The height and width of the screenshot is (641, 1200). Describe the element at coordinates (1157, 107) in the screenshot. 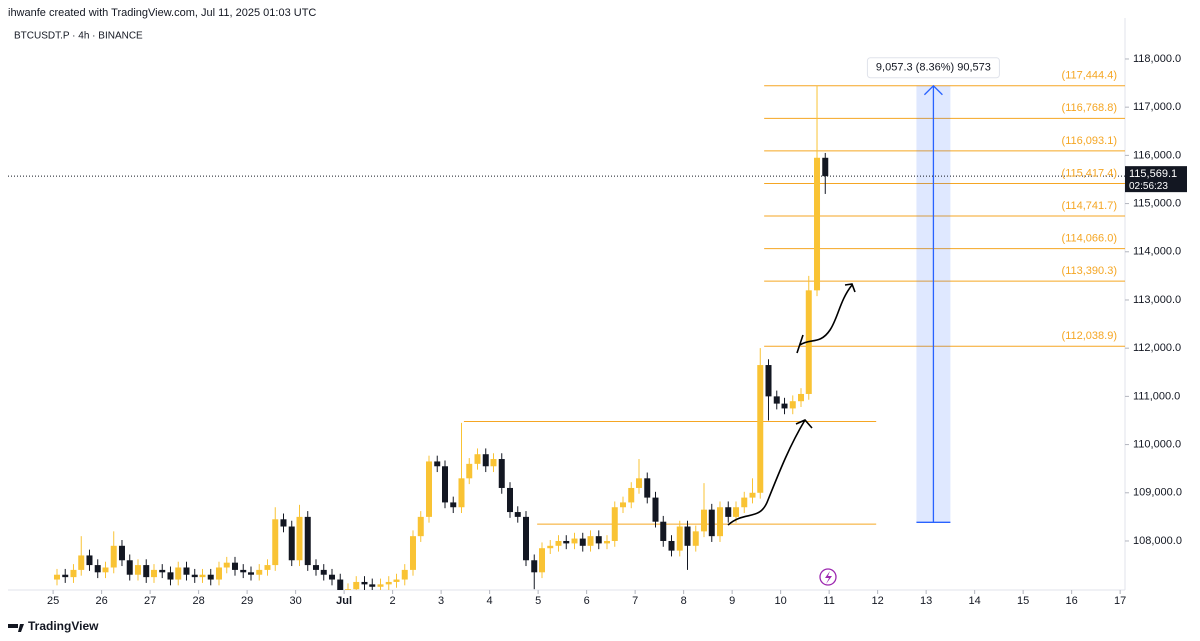

I see `y-tick-label: 117,000.0` at that location.